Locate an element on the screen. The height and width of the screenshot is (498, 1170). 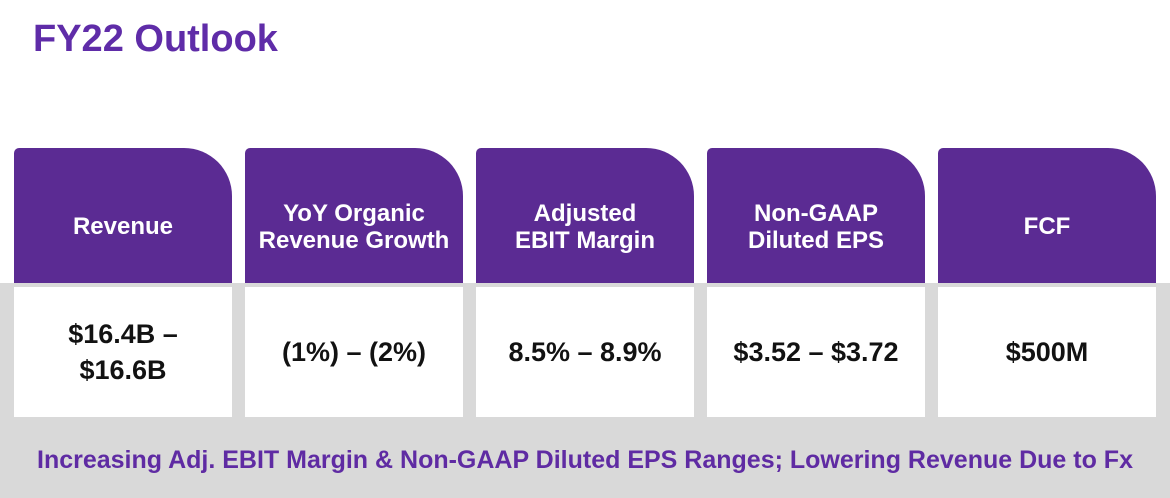
card-yoy-organic-revenue-growth-label: YoY Organic Revenue Growth is located at coordinates (354, 226).